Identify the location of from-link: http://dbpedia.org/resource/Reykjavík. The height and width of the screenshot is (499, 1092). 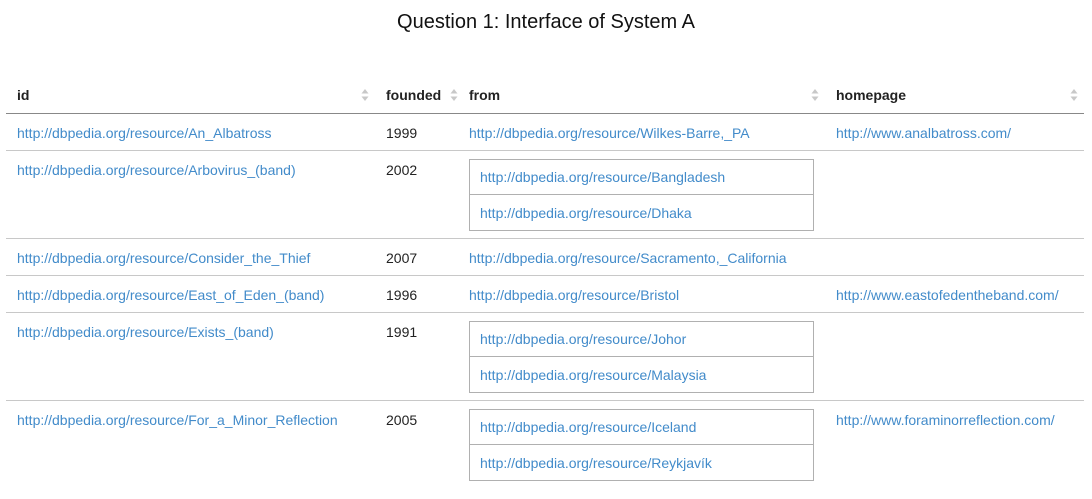
(596, 462).